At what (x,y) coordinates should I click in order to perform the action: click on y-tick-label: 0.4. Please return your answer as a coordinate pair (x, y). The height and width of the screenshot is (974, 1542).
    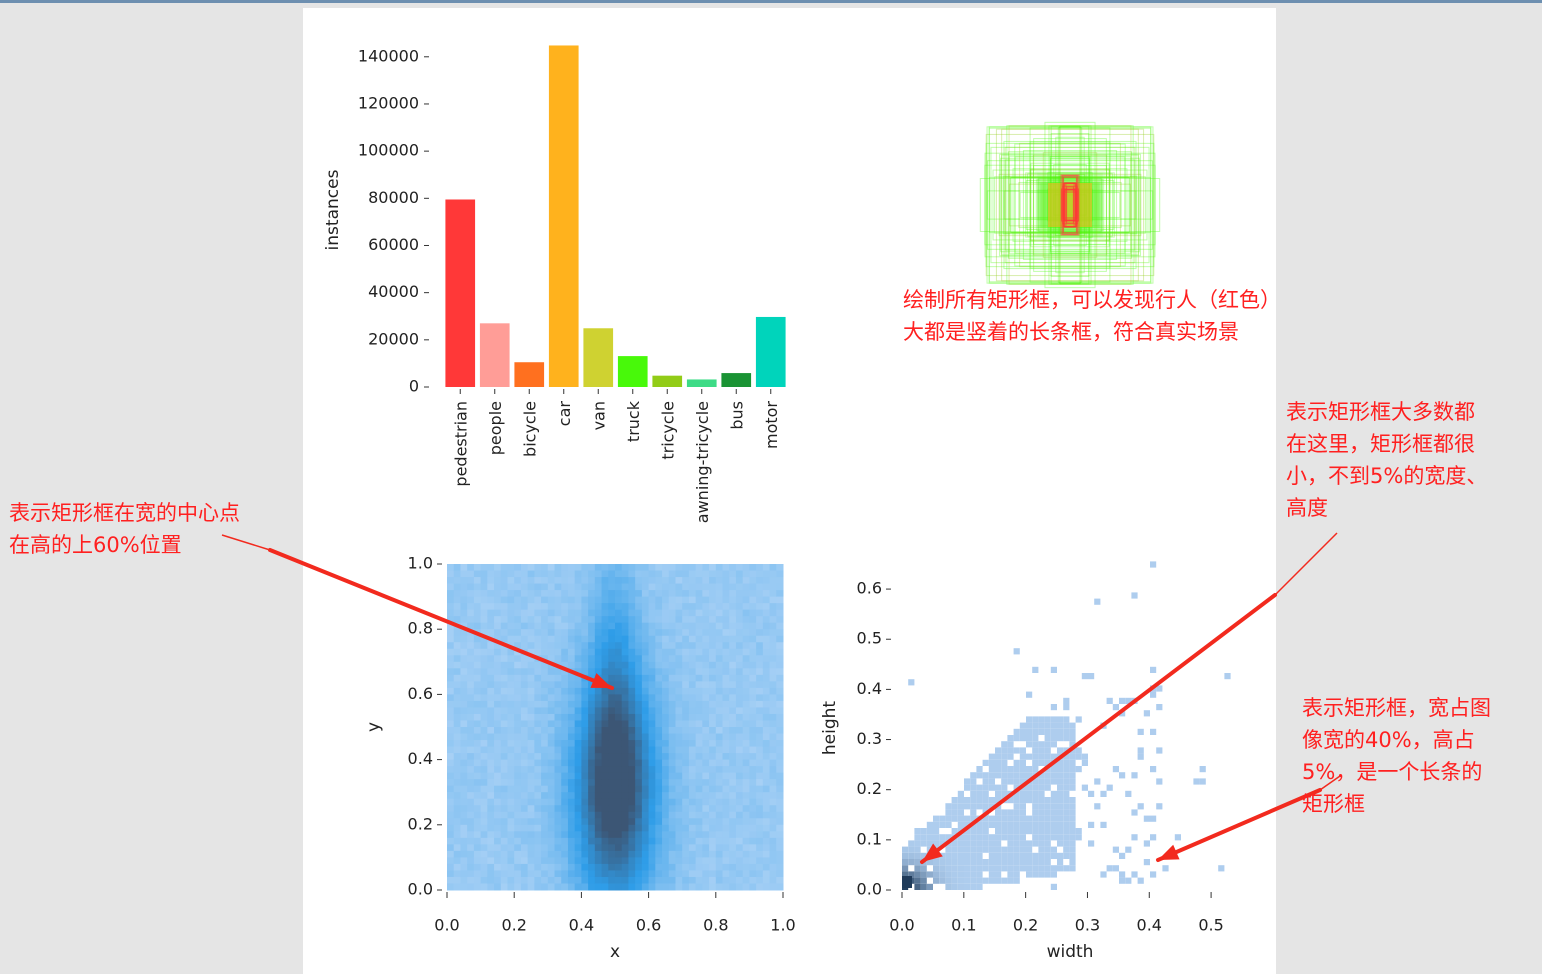
    Looking at the image, I should click on (869, 688).